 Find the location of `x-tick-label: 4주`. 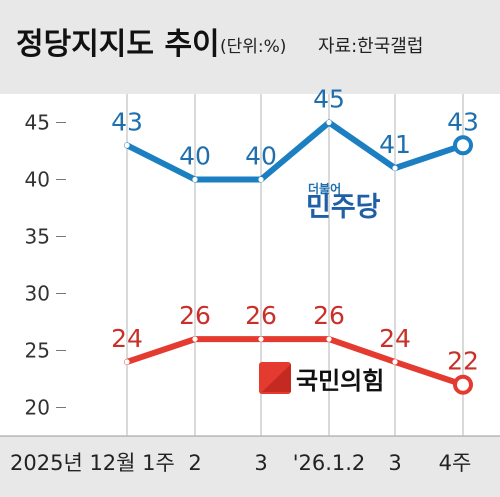

x-tick-label: 4주 is located at coordinates (455, 463).